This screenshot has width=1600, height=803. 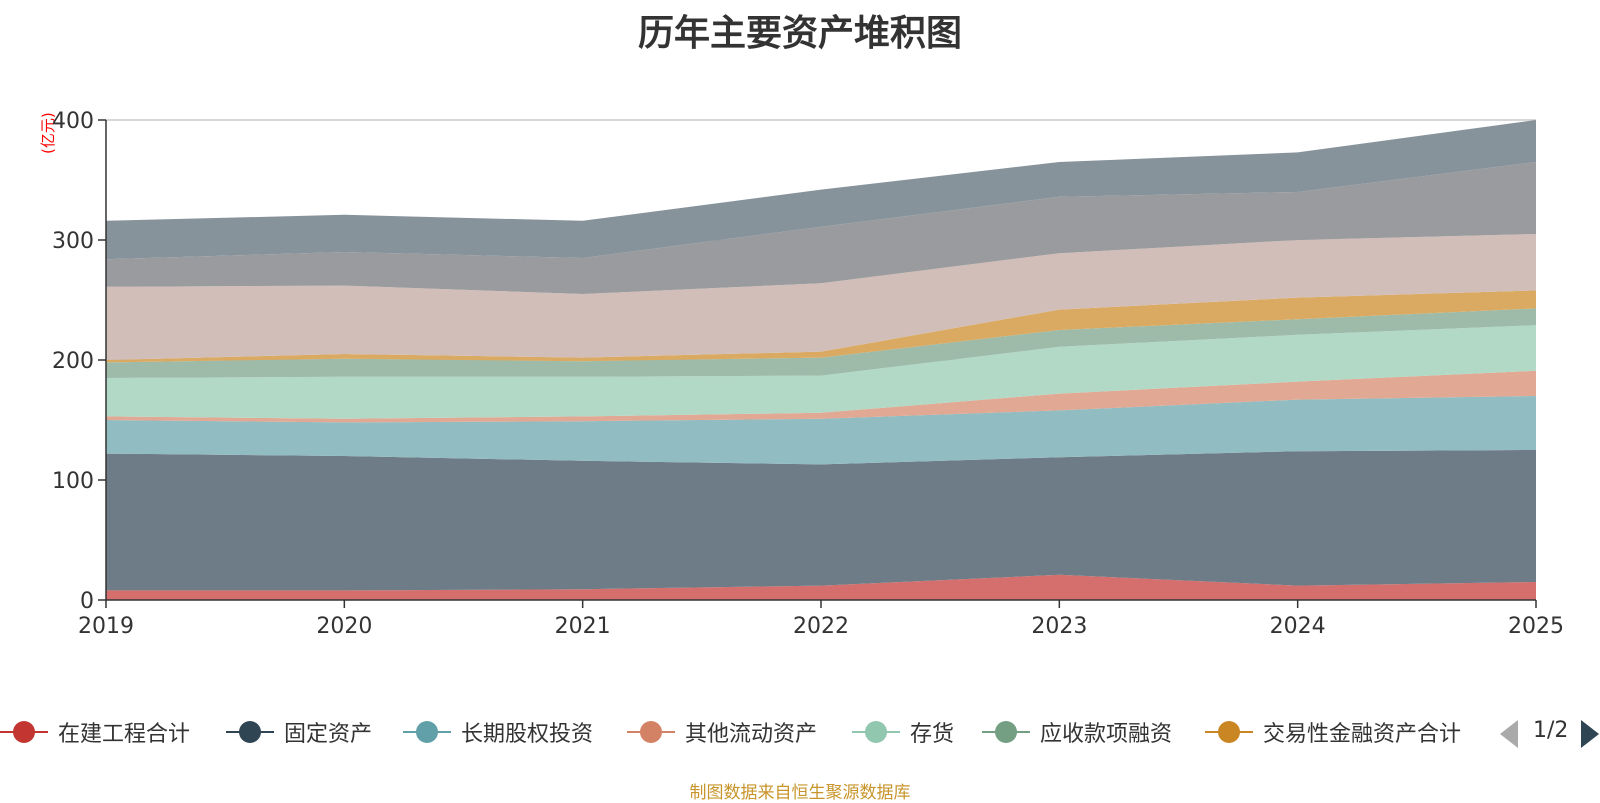 What do you see at coordinates (751, 734) in the screenshot?
I see `legend-label: 其他流动资产` at bounding box center [751, 734].